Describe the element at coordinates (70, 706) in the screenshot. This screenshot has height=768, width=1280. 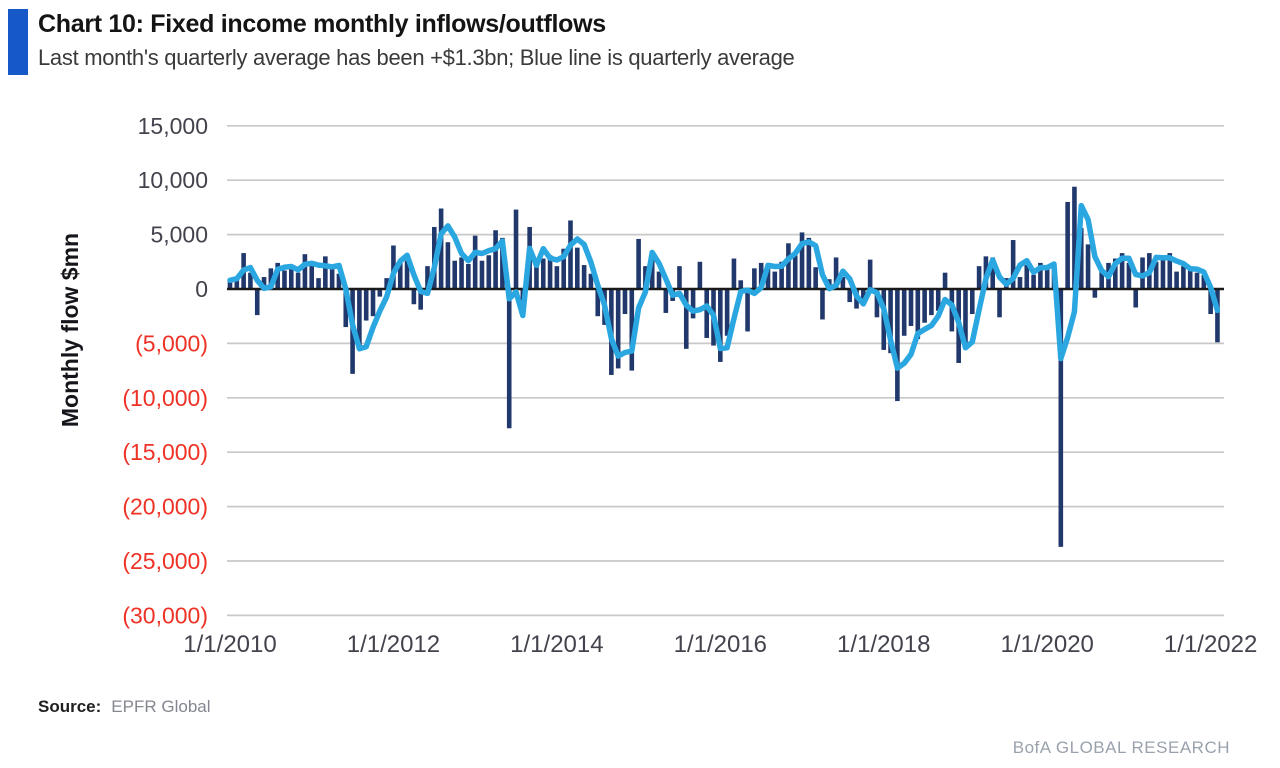
I see `source-label: Source:` at that location.